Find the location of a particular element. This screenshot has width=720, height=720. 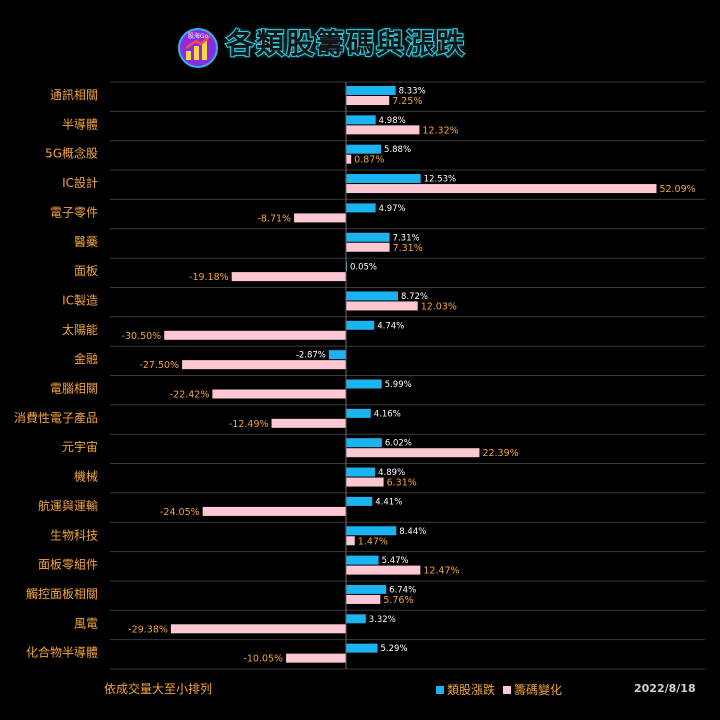

pink-value-label: 1.47% is located at coordinates (373, 541).